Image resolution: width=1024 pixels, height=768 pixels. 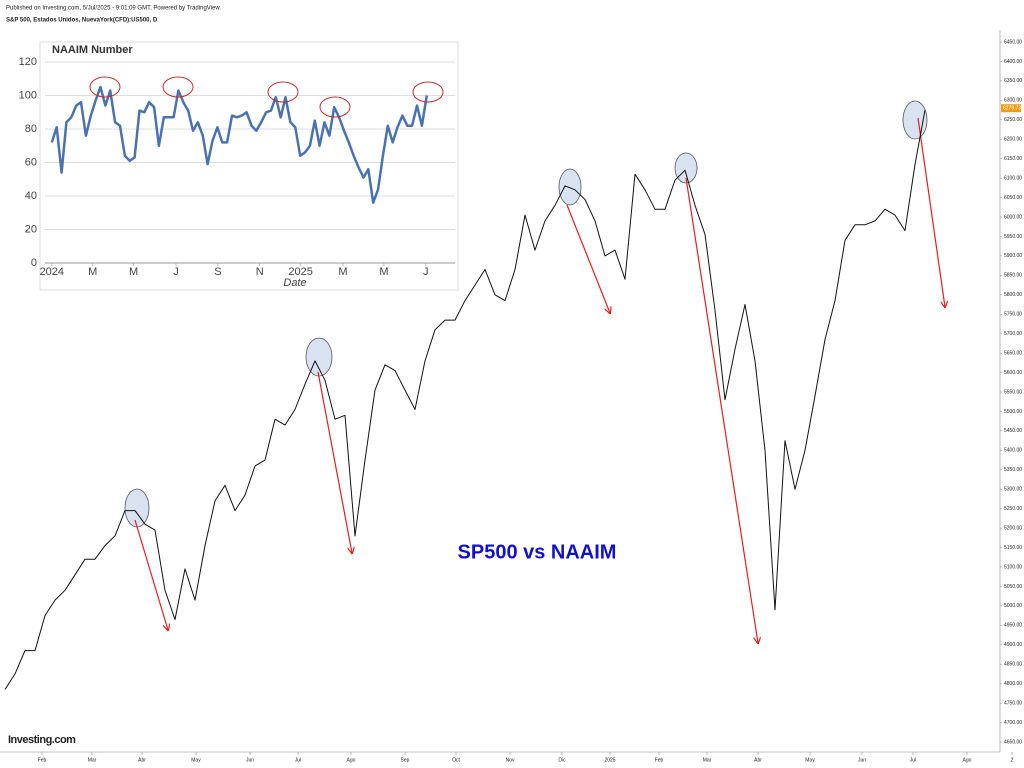 What do you see at coordinates (31, 196) in the screenshot?
I see `y-tick-label: 40` at bounding box center [31, 196].